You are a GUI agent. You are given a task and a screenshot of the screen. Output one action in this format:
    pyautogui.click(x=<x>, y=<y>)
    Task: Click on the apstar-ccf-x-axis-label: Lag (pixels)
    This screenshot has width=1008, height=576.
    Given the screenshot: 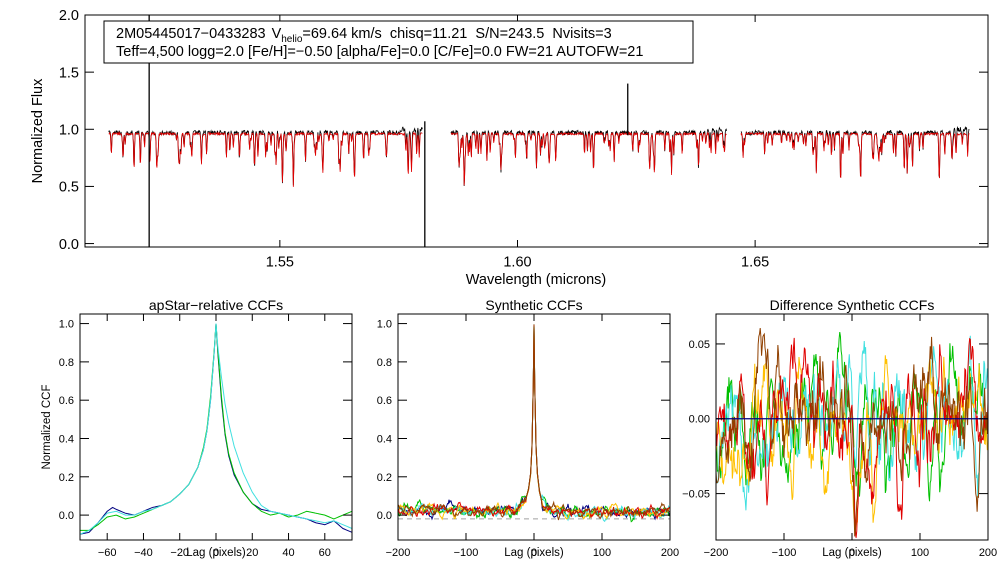 What is the action you would take?
    pyautogui.click(x=216, y=553)
    